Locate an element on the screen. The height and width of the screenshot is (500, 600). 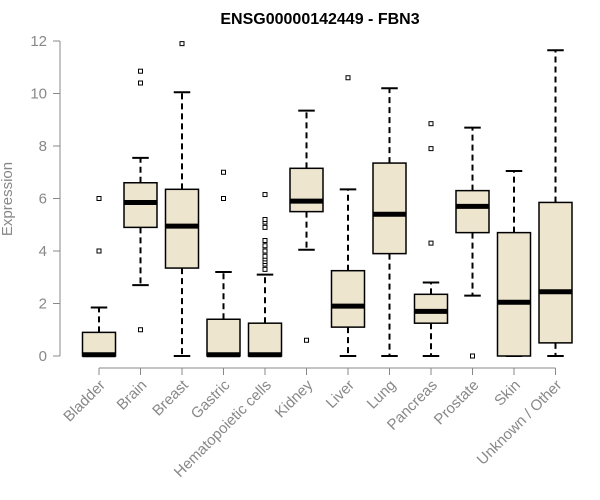
y-axis: 0 2 4 6 8 10 12 is located at coordinates (45, 199).